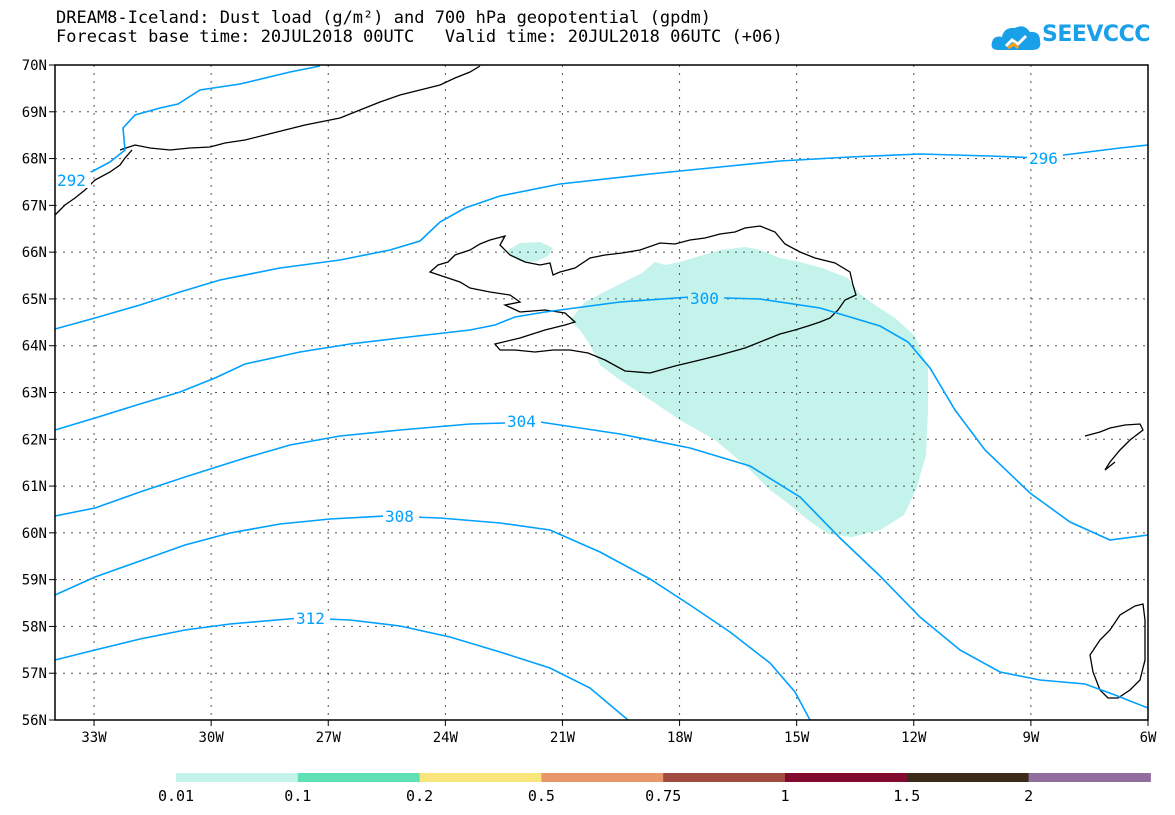 Image resolution: width=1175 pixels, height=815 pixels. What do you see at coordinates (176, 796) in the screenshot?
I see `colorbar-label: 0.01` at bounding box center [176, 796].